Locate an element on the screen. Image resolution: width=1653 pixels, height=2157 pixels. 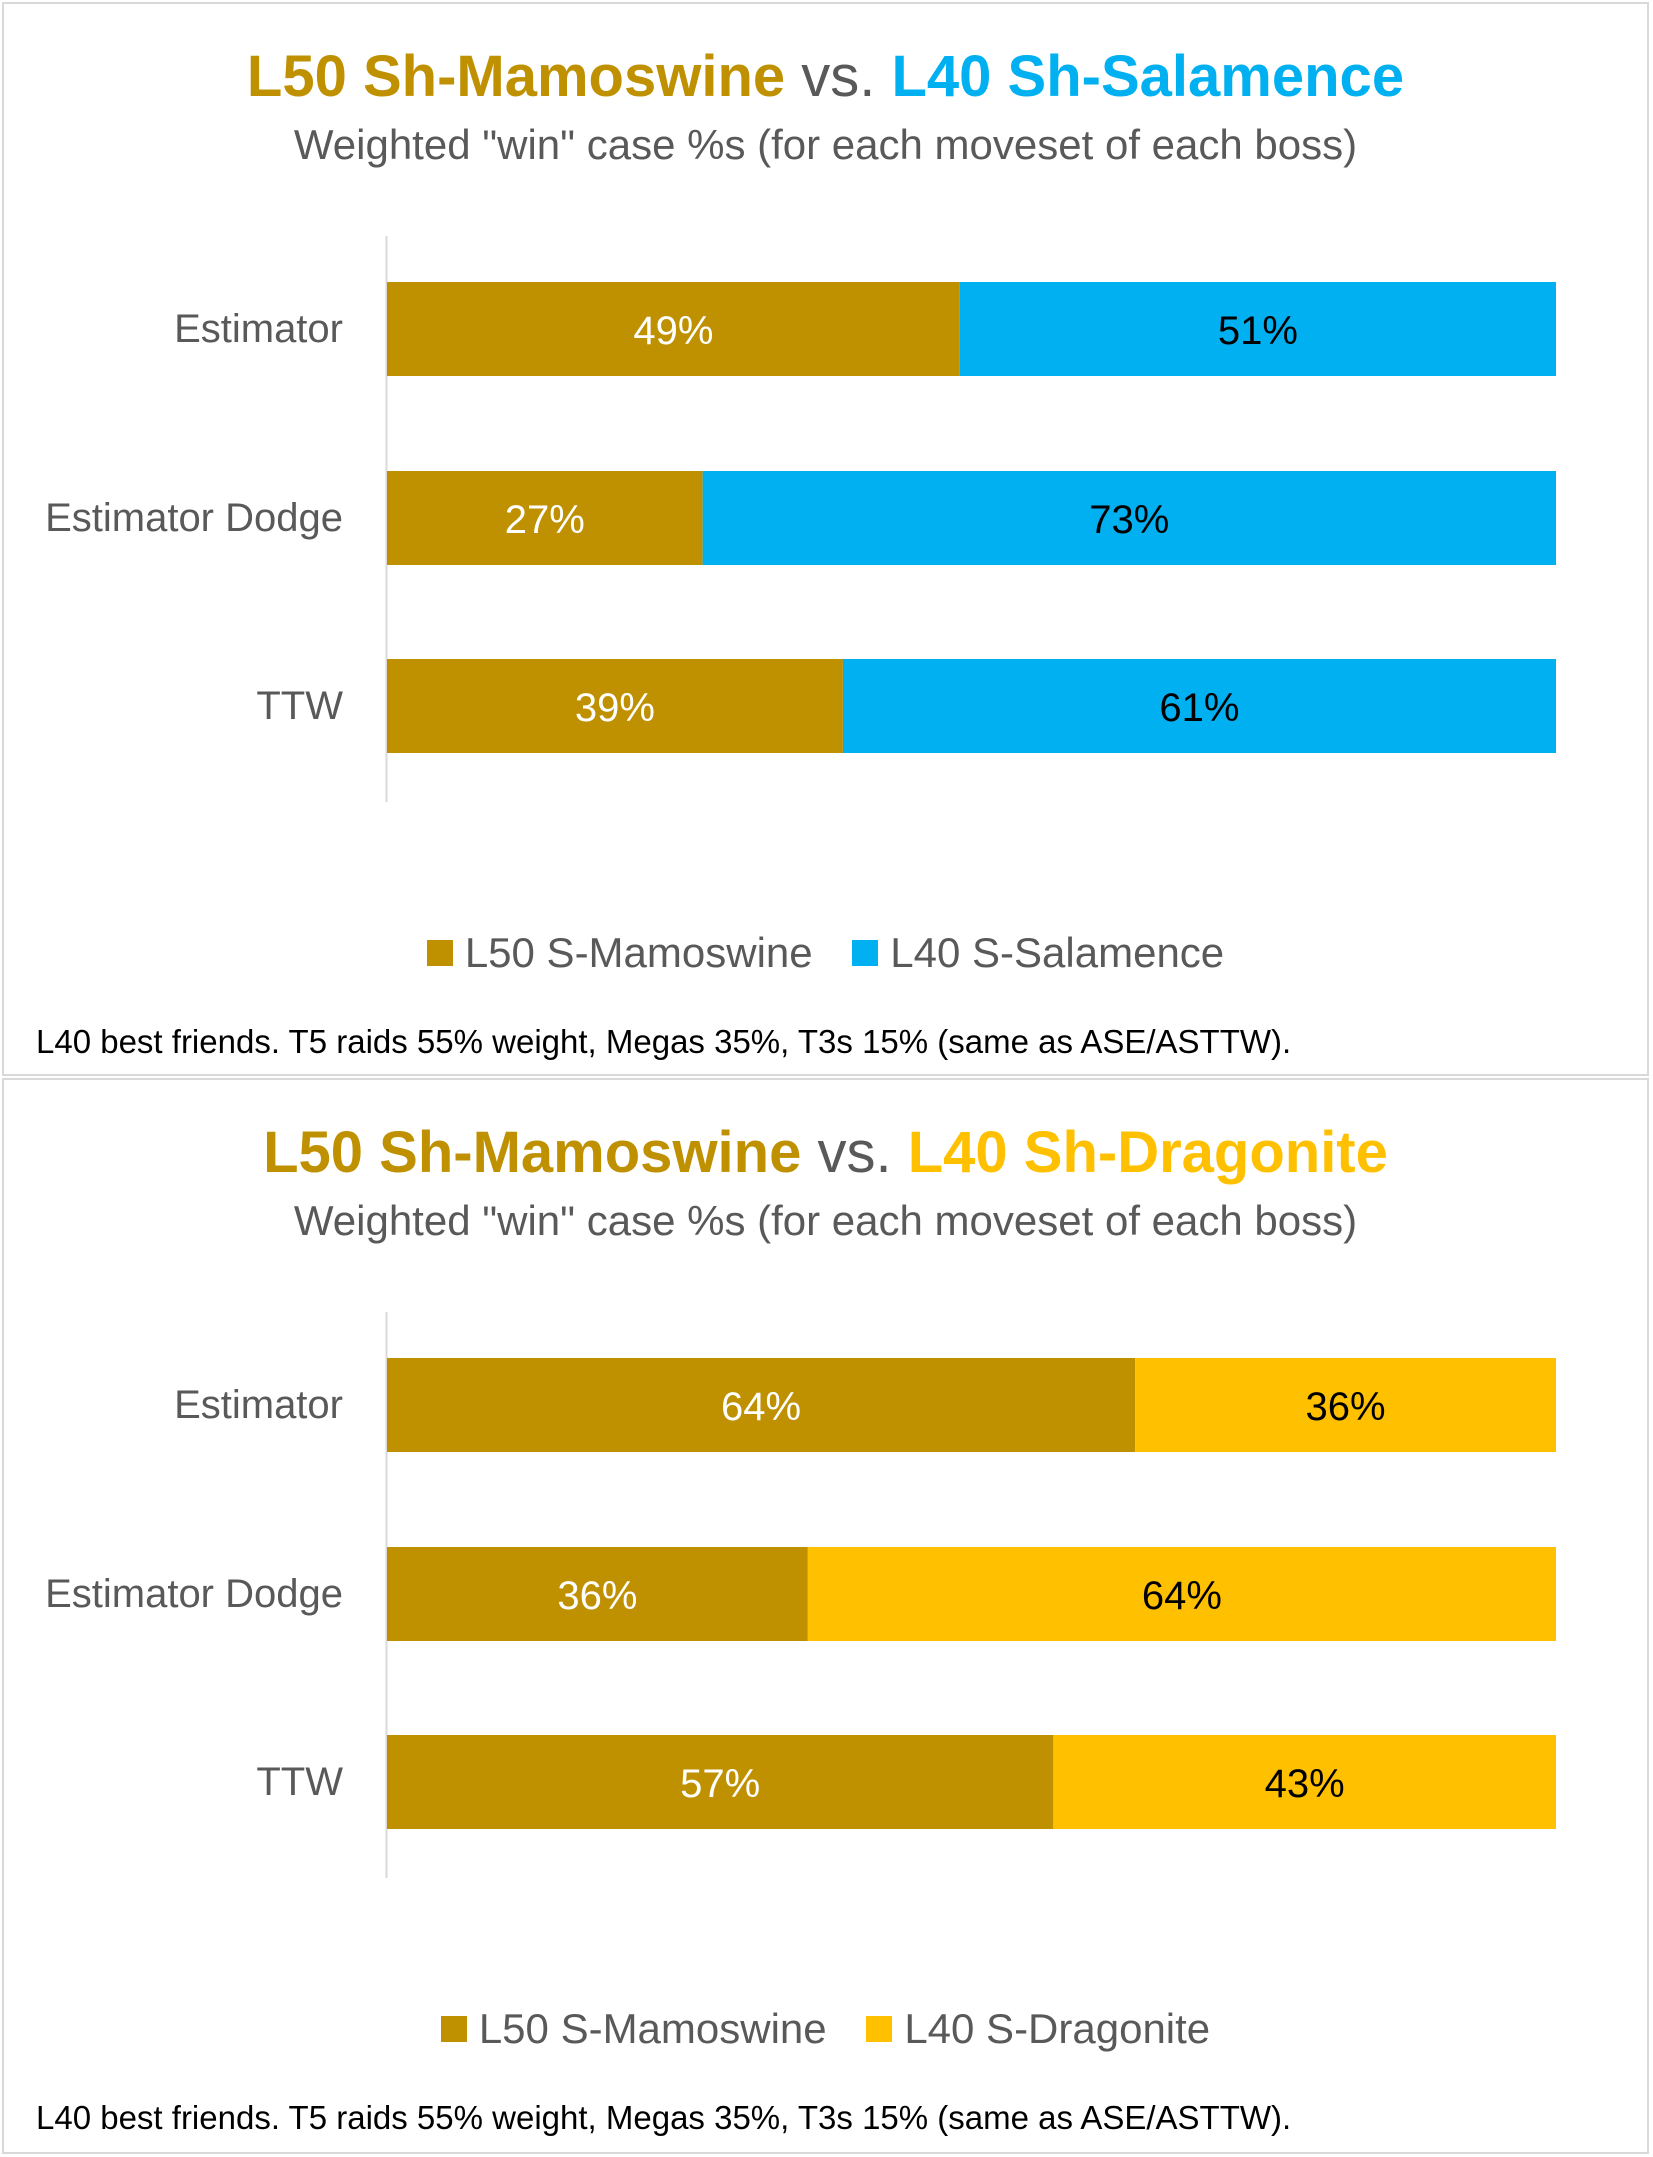
chart-title: L50 Sh-Mamoswine vs. L40 Sh-Dragonite is located at coordinates (825, 1153).